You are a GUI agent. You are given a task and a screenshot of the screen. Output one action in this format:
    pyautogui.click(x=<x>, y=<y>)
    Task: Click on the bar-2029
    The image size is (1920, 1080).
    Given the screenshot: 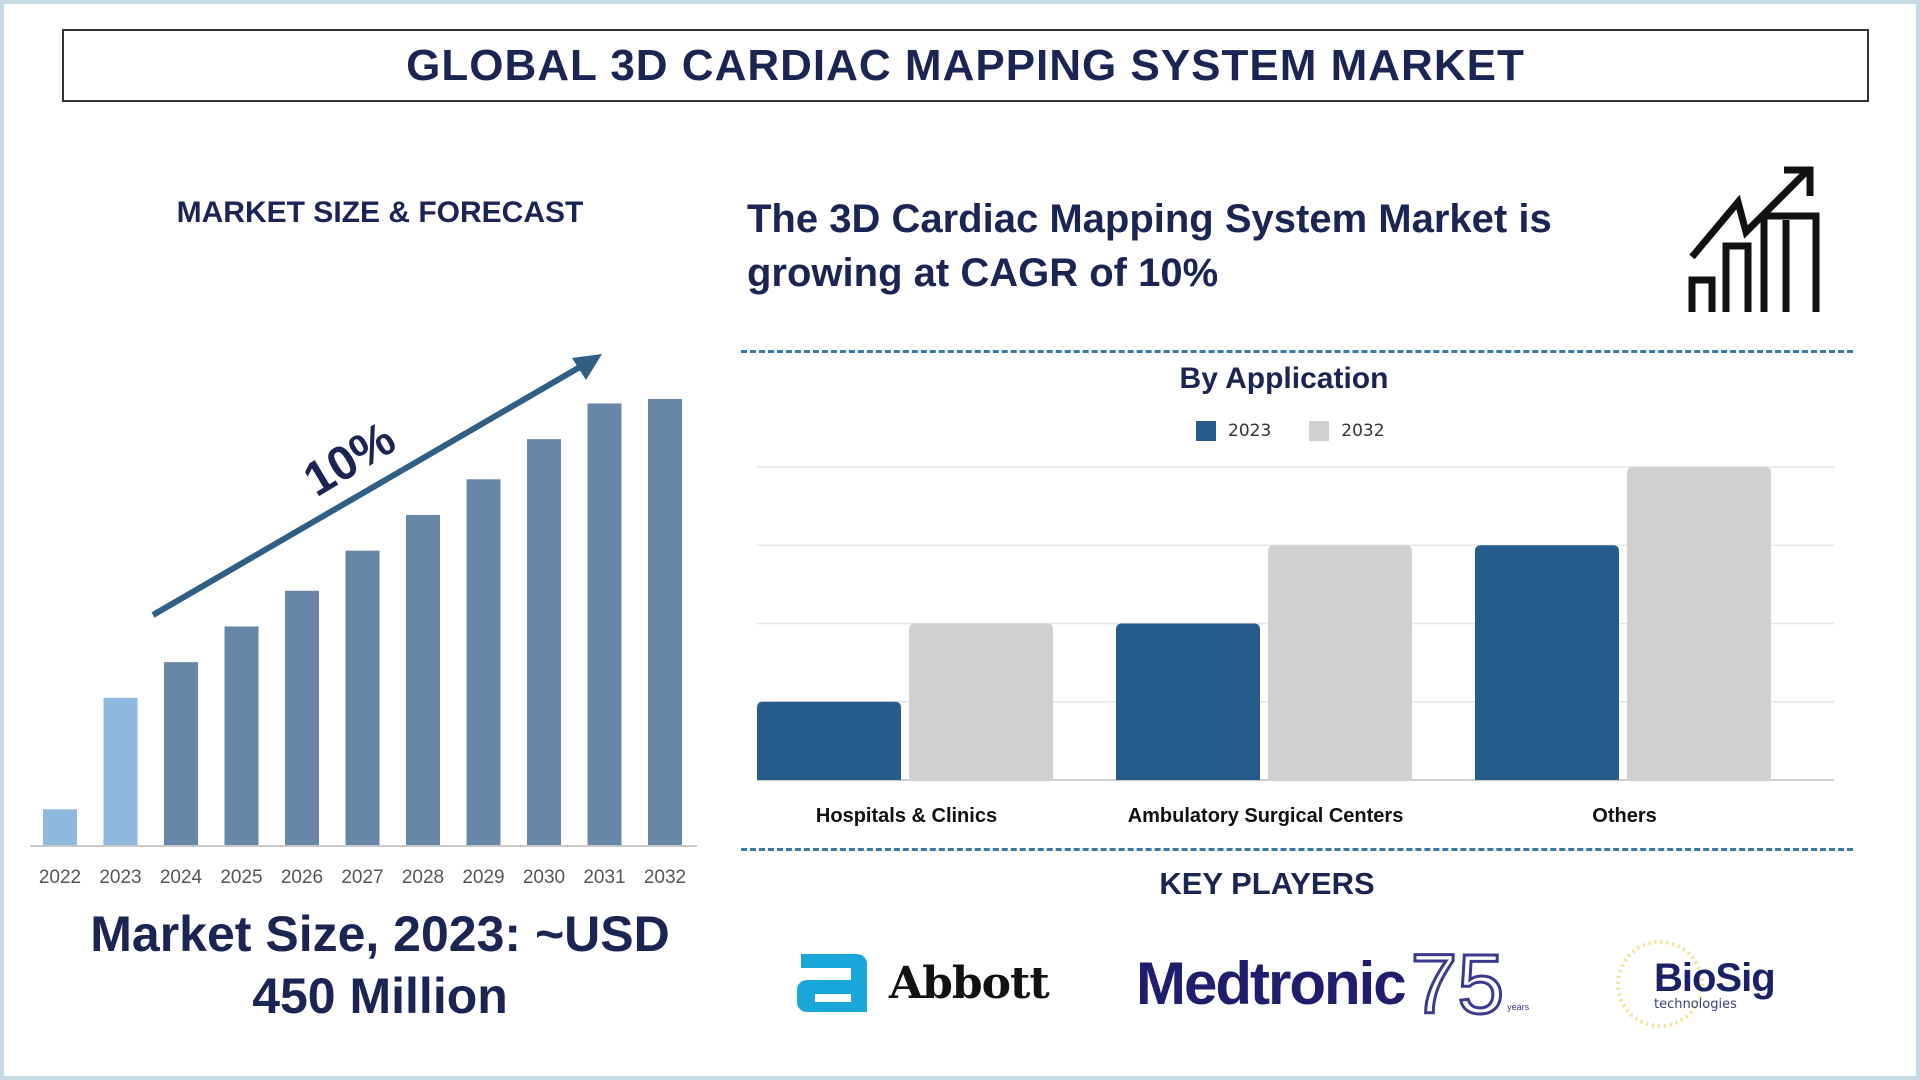 What is the action you would take?
    pyautogui.click(x=483, y=662)
    